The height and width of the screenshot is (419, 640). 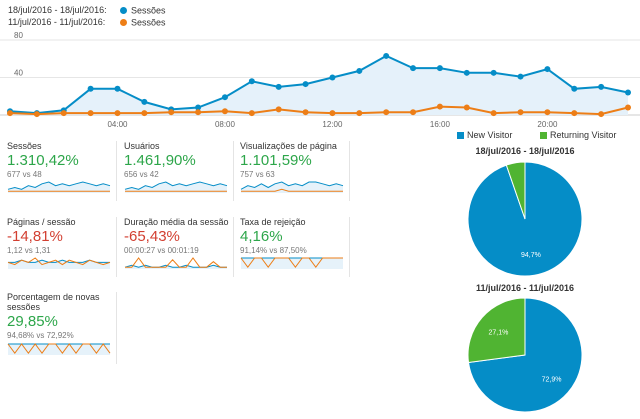 I want to click on pie-current-title: 18/jul/2016 - 18/jul/2016, so click(x=525, y=151).